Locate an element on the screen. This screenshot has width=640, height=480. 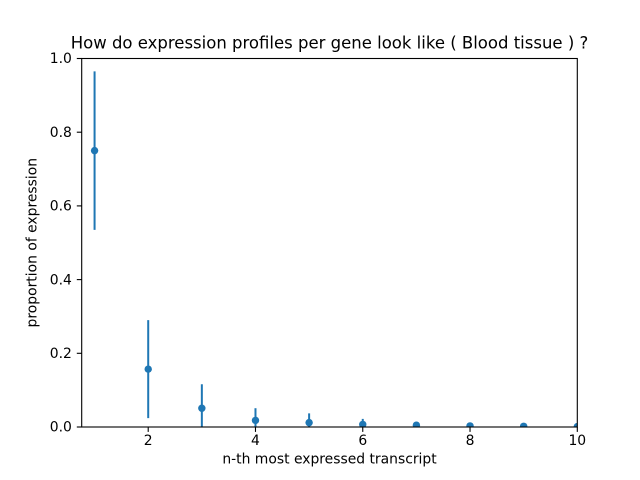
x-tick-label: 10 is located at coordinates (577, 441).